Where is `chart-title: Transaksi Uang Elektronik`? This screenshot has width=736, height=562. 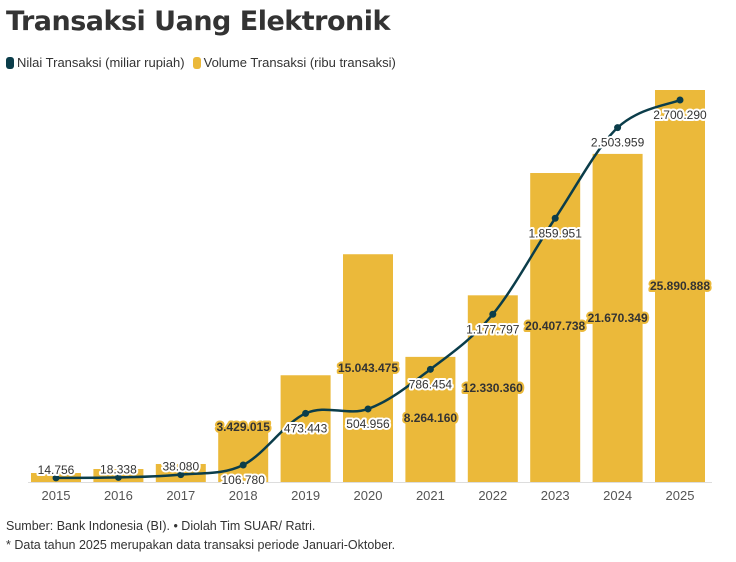
chart-title: Transaksi Uang Elektronik is located at coordinates (198, 21).